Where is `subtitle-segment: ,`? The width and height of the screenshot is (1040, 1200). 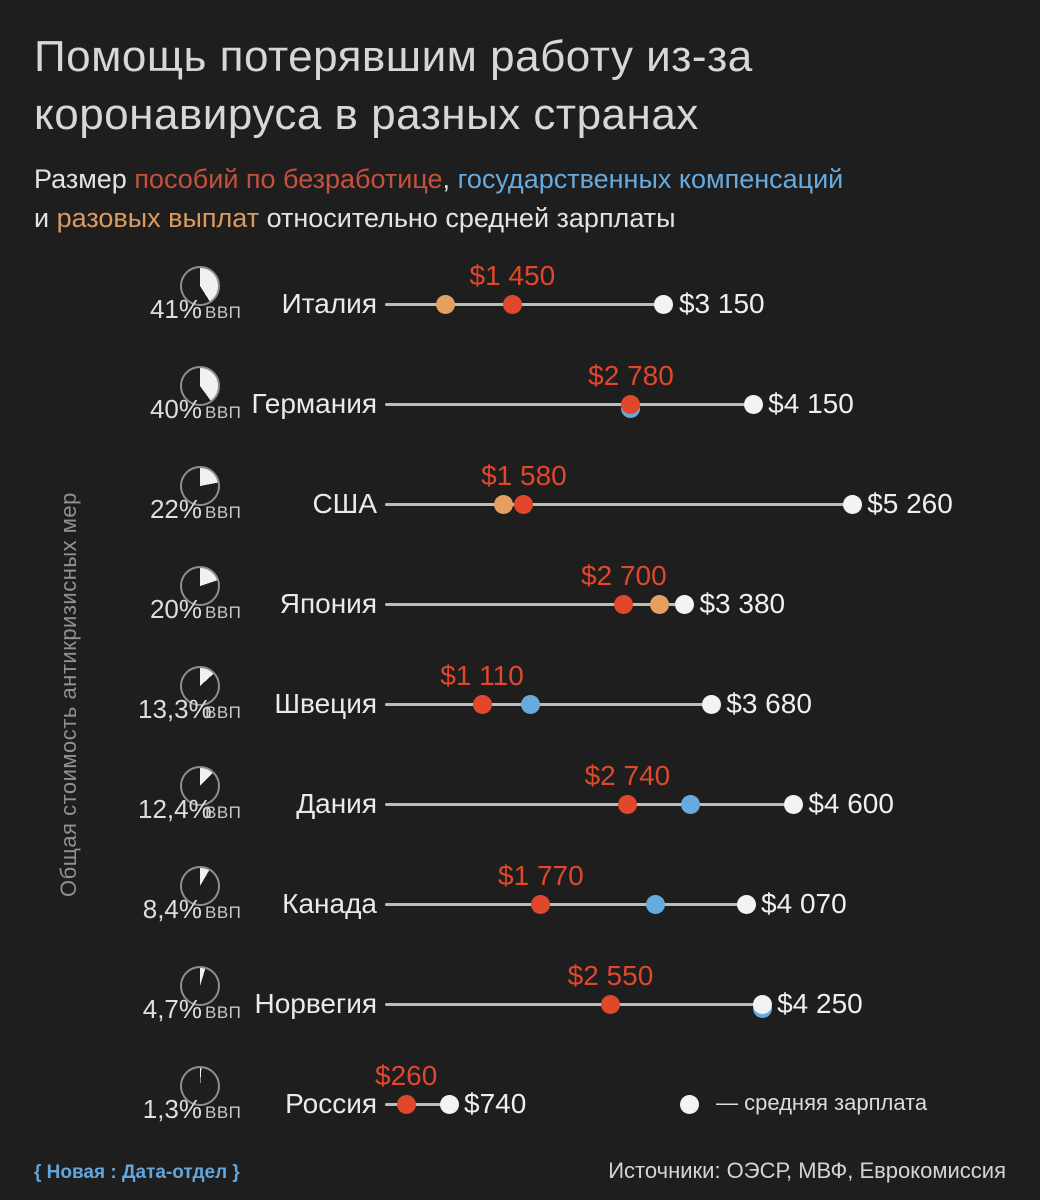 subtitle-segment: , is located at coordinates (450, 179).